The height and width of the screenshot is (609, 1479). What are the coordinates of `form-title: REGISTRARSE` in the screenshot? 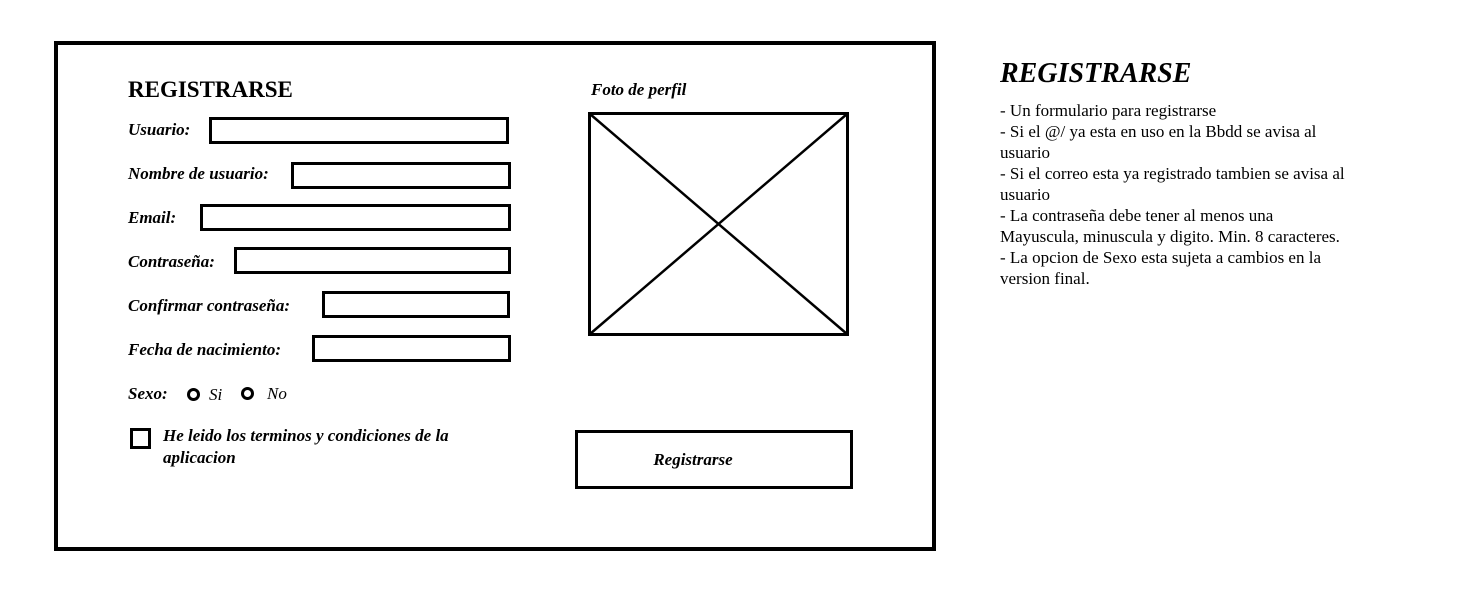 It's located at (210, 89).